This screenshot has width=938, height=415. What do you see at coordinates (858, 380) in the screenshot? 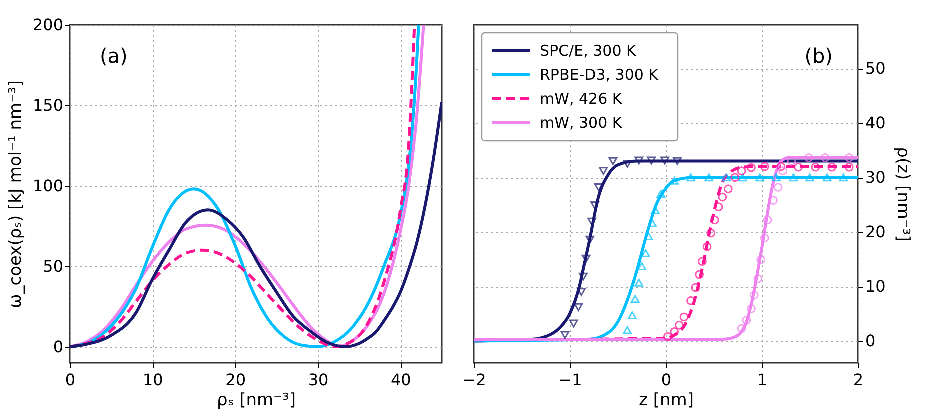
I see `x-tick-label: 2` at bounding box center [858, 380].